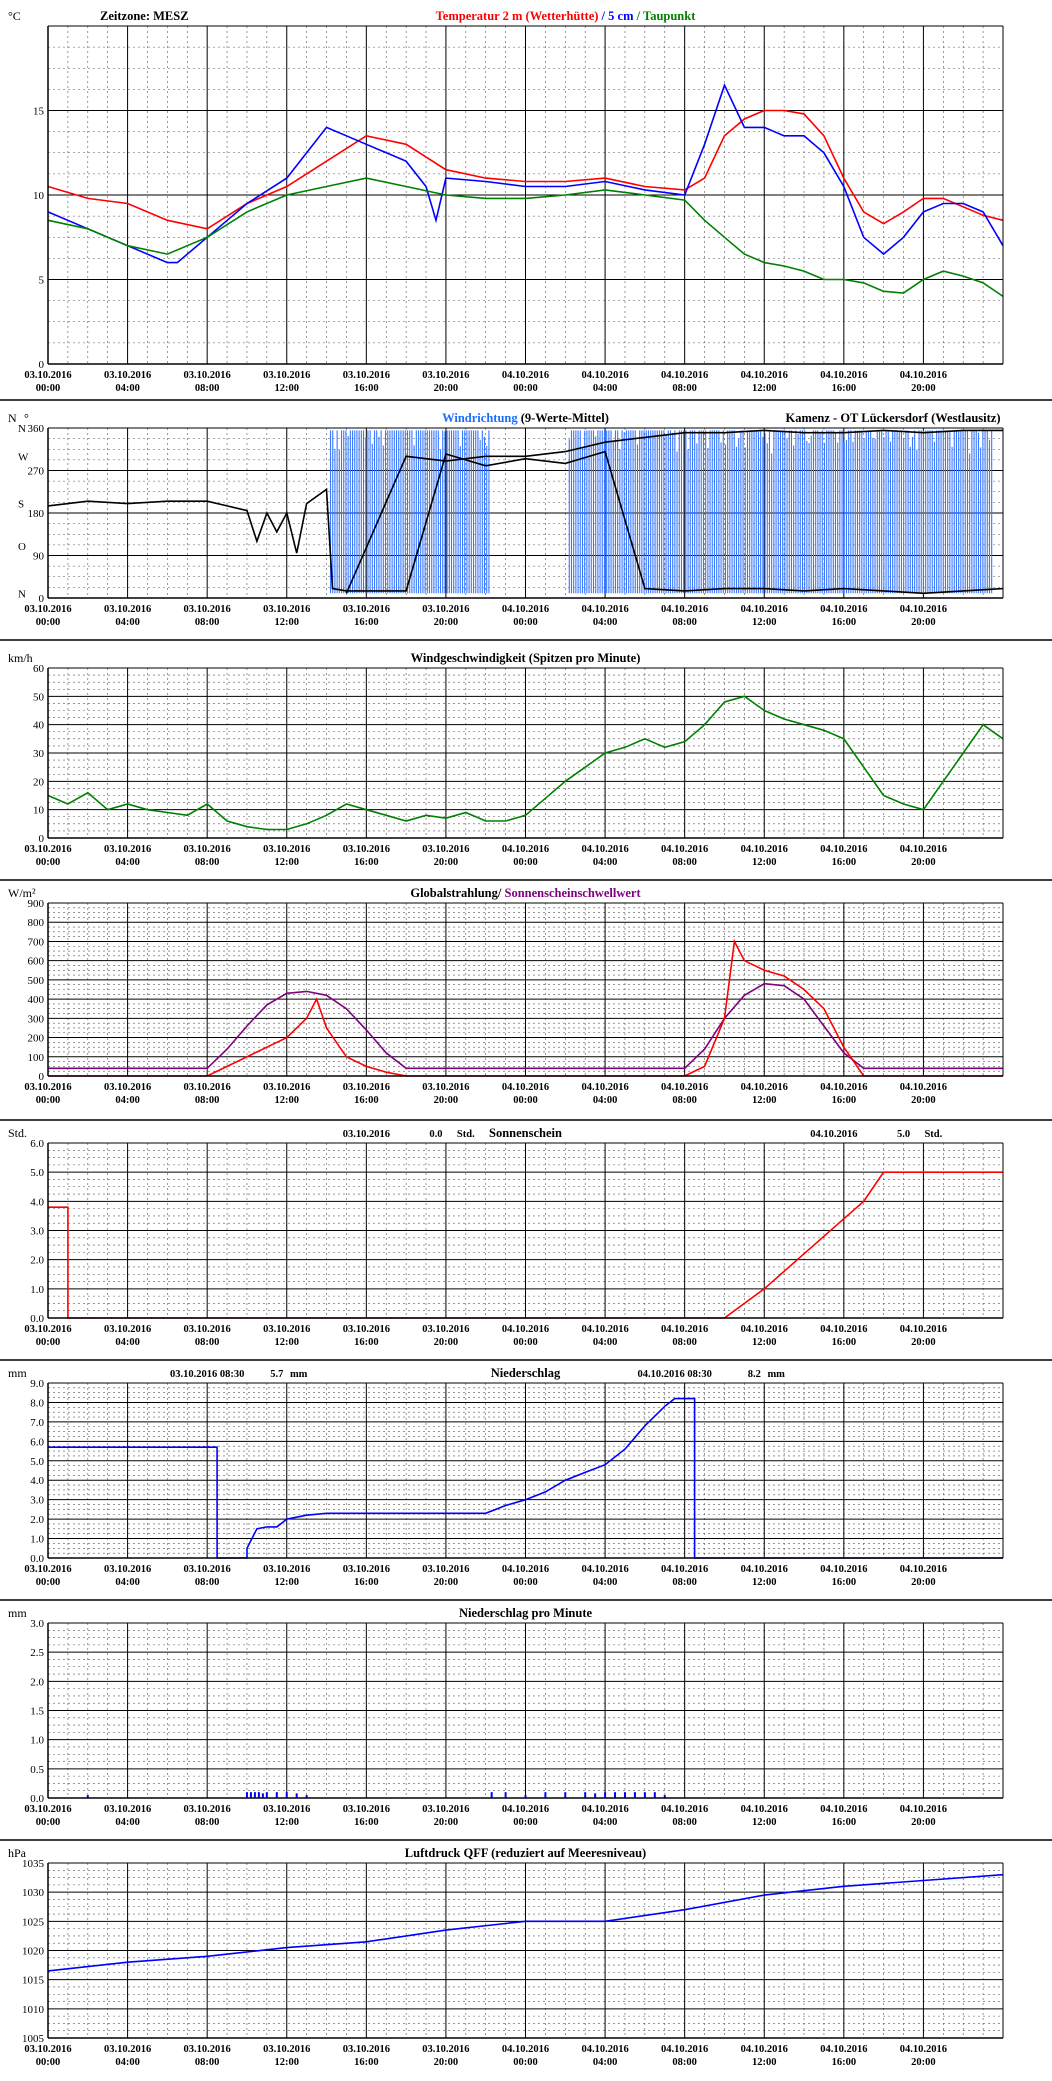 The image size is (1052, 2081). What do you see at coordinates (42, 281) in the screenshot?
I see `y-tick-label: 5` at bounding box center [42, 281].